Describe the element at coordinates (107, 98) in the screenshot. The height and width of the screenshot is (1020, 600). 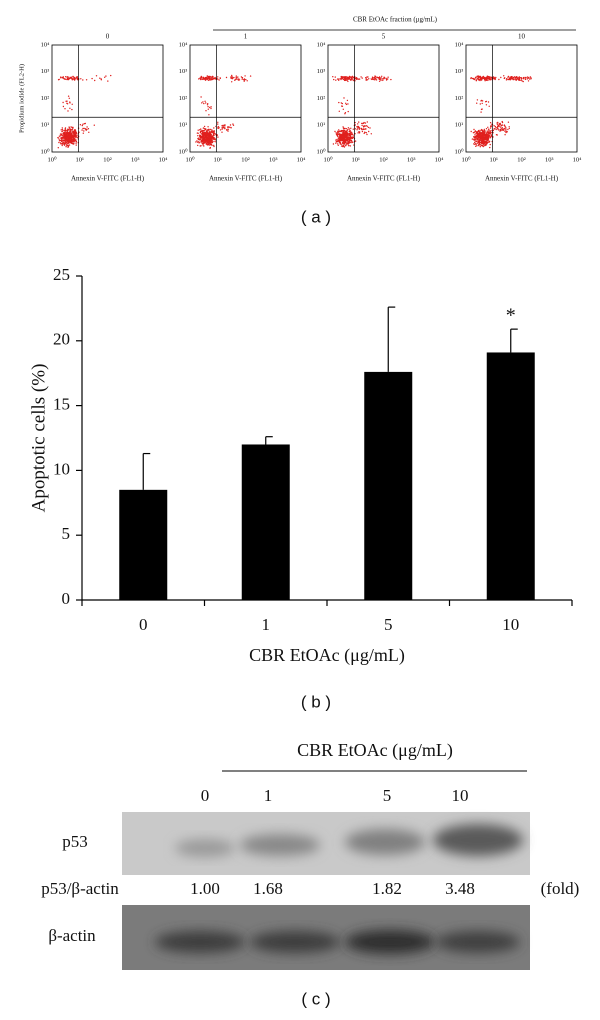
I see `plot-frame` at that location.